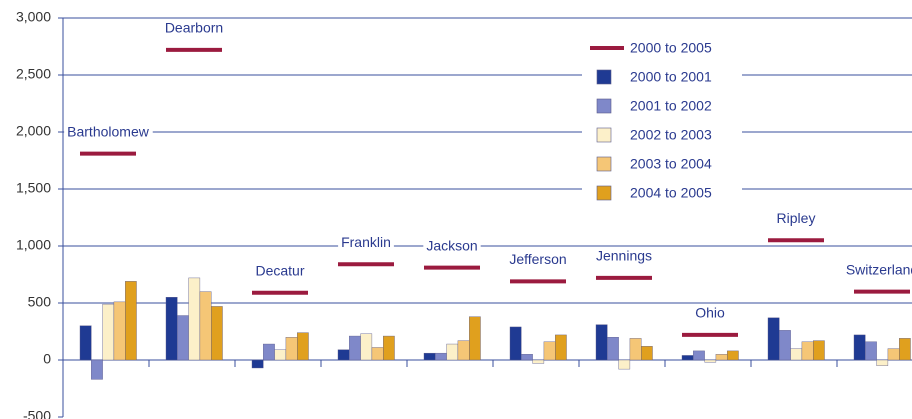  I want to click on category-label: Dearborn, so click(194, 28).